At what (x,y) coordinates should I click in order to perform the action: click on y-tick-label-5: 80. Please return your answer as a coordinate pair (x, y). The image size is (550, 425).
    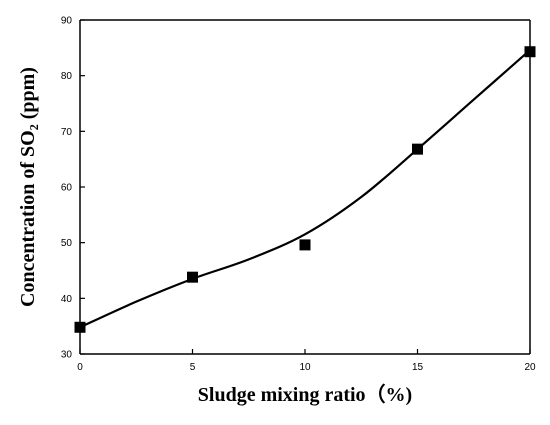
    Looking at the image, I should click on (67, 76).